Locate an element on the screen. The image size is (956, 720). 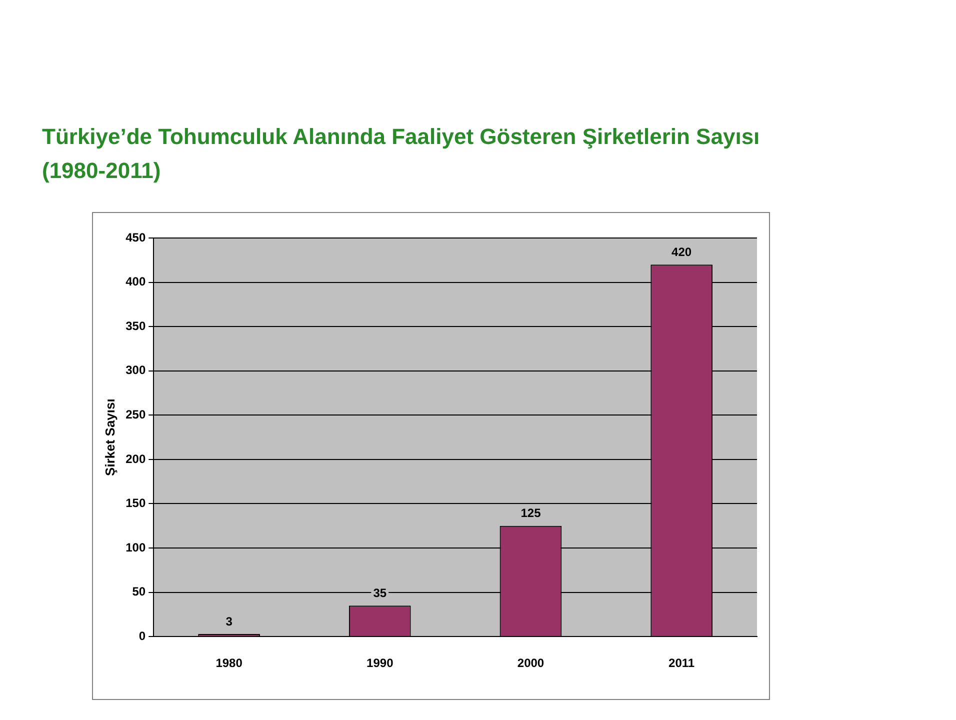
data-label: 35 is located at coordinates (380, 593).